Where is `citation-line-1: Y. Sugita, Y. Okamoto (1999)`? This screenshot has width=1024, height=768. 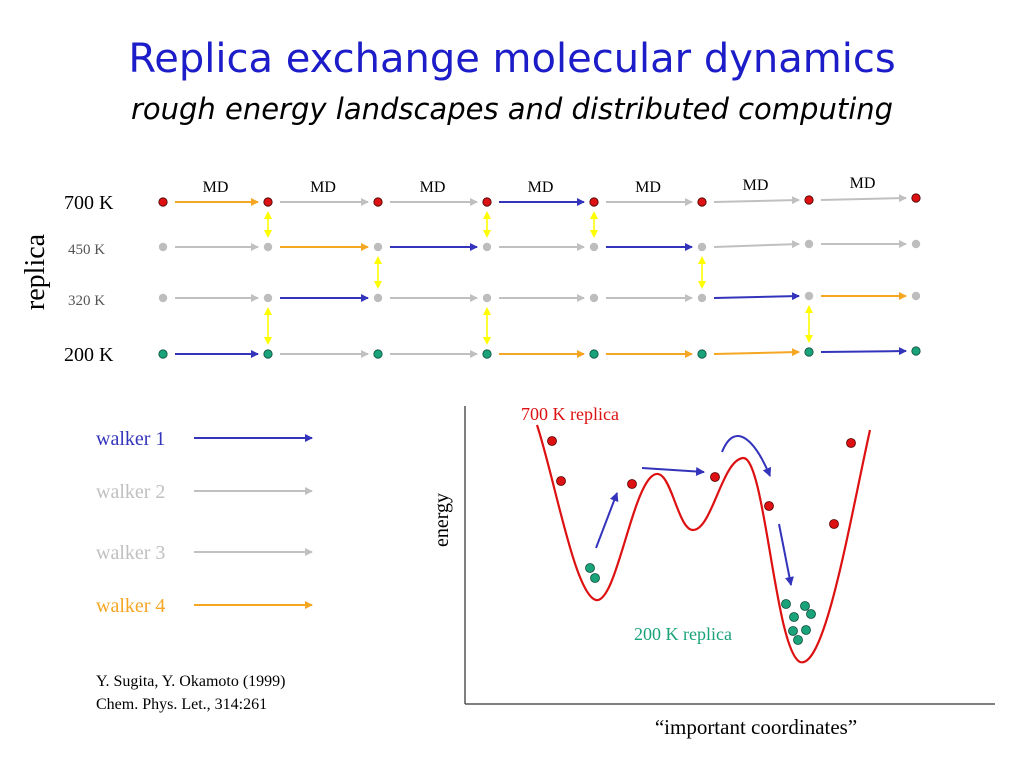
citation-line-1: Y. Sugita, Y. Okamoto (1999) is located at coordinates (190, 681).